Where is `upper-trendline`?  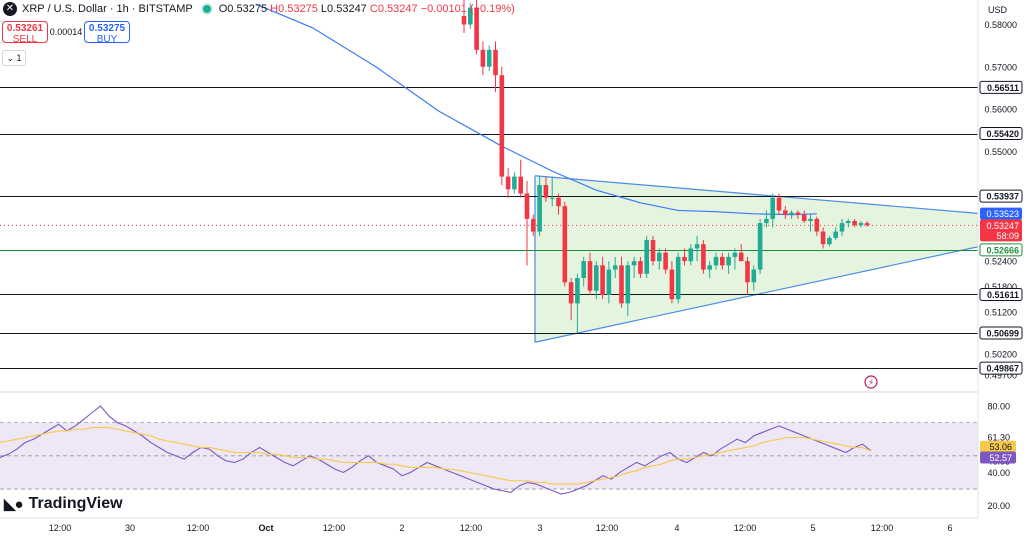
upper-trendline is located at coordinates (756, 194).